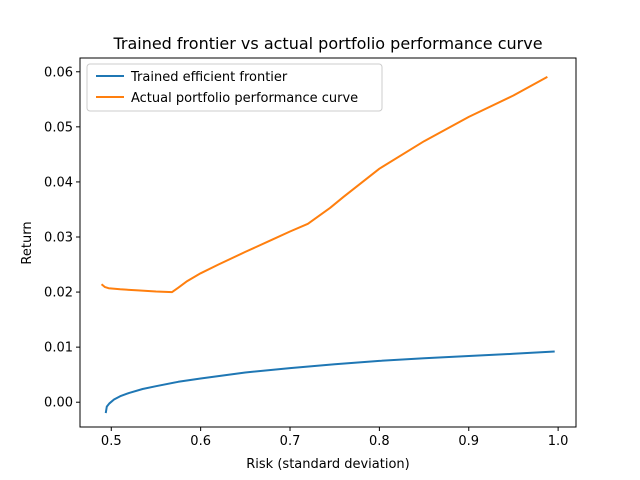  Describe the element at coordinates (327, 464) in the screenshot. I see `x-axis-label: Risk (standard deviation)` at that location.